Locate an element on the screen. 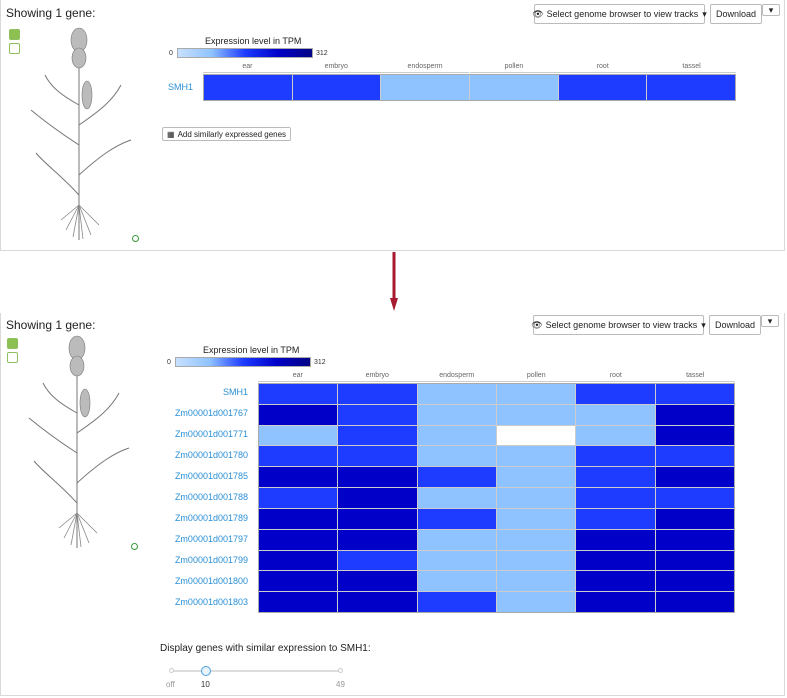 The height and width of the screenshot is (698, 787). gene-link: Zm00001d001803 is located at coordinates (211, 601).